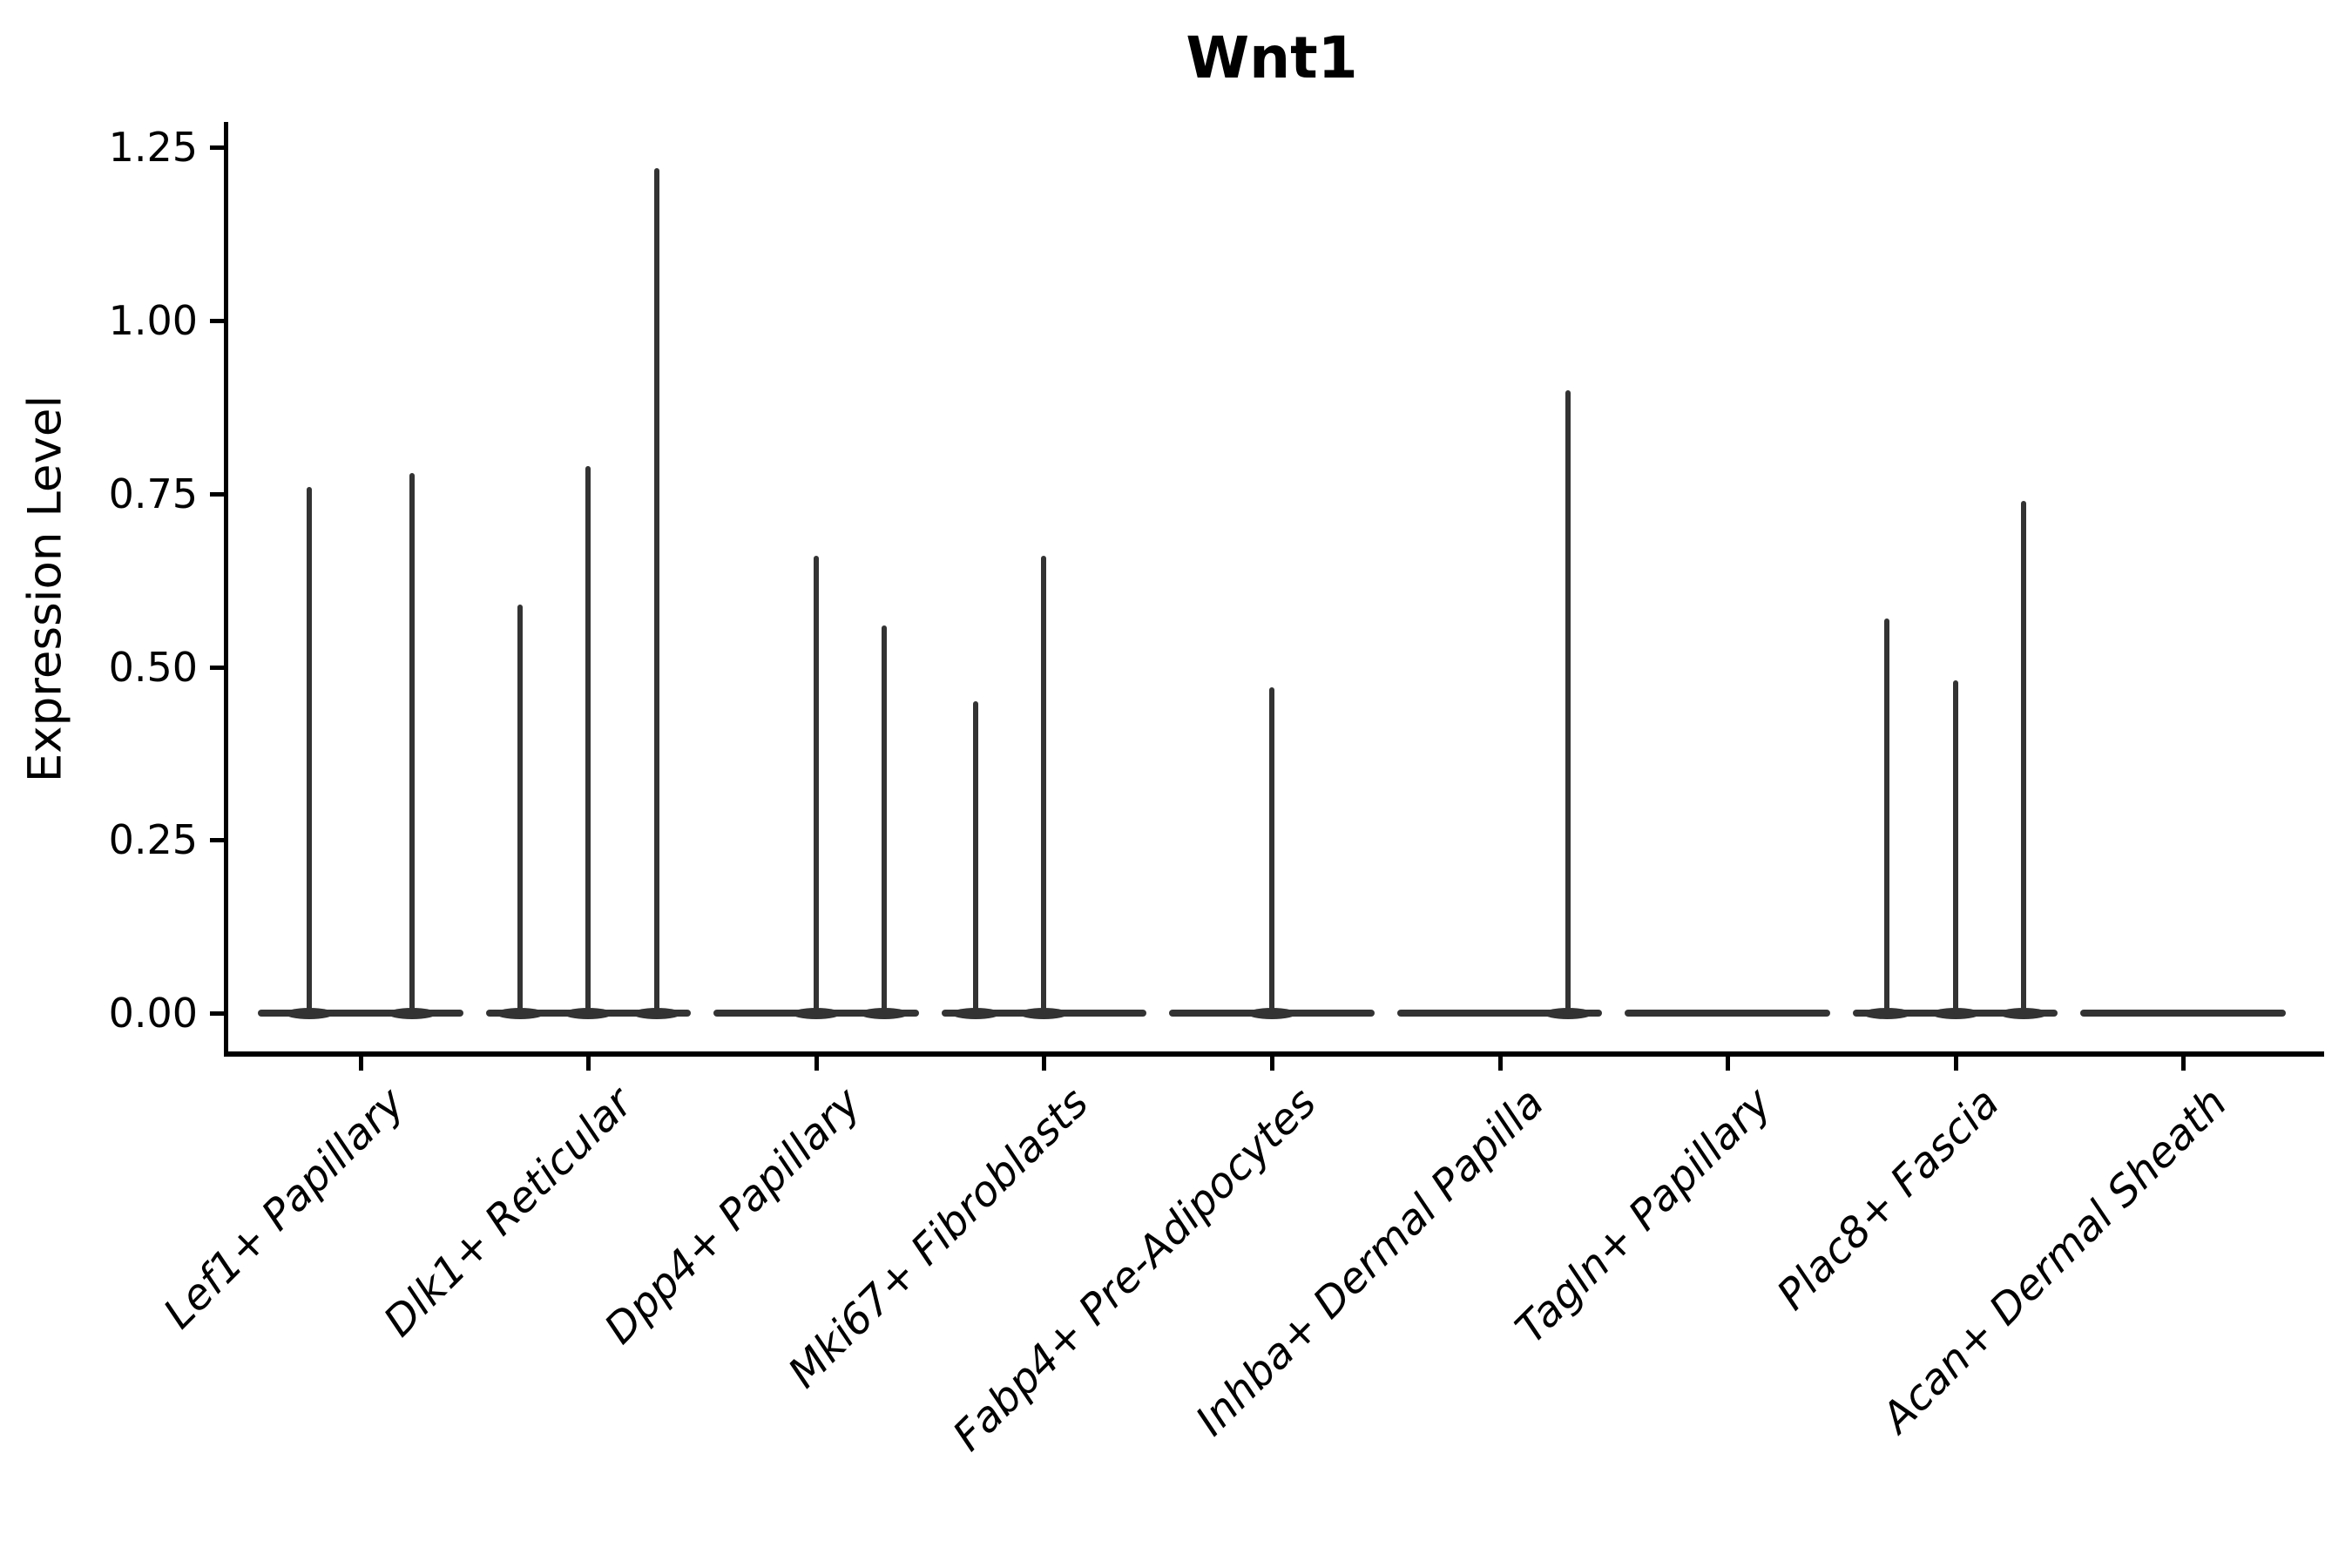 The image size is (2352, 1568). What do you see at coordinates (1644, 1216) in the screenshot?
I see `x-tick-label: Tagln+ Papillary` at bounding box center [1644, 1216].